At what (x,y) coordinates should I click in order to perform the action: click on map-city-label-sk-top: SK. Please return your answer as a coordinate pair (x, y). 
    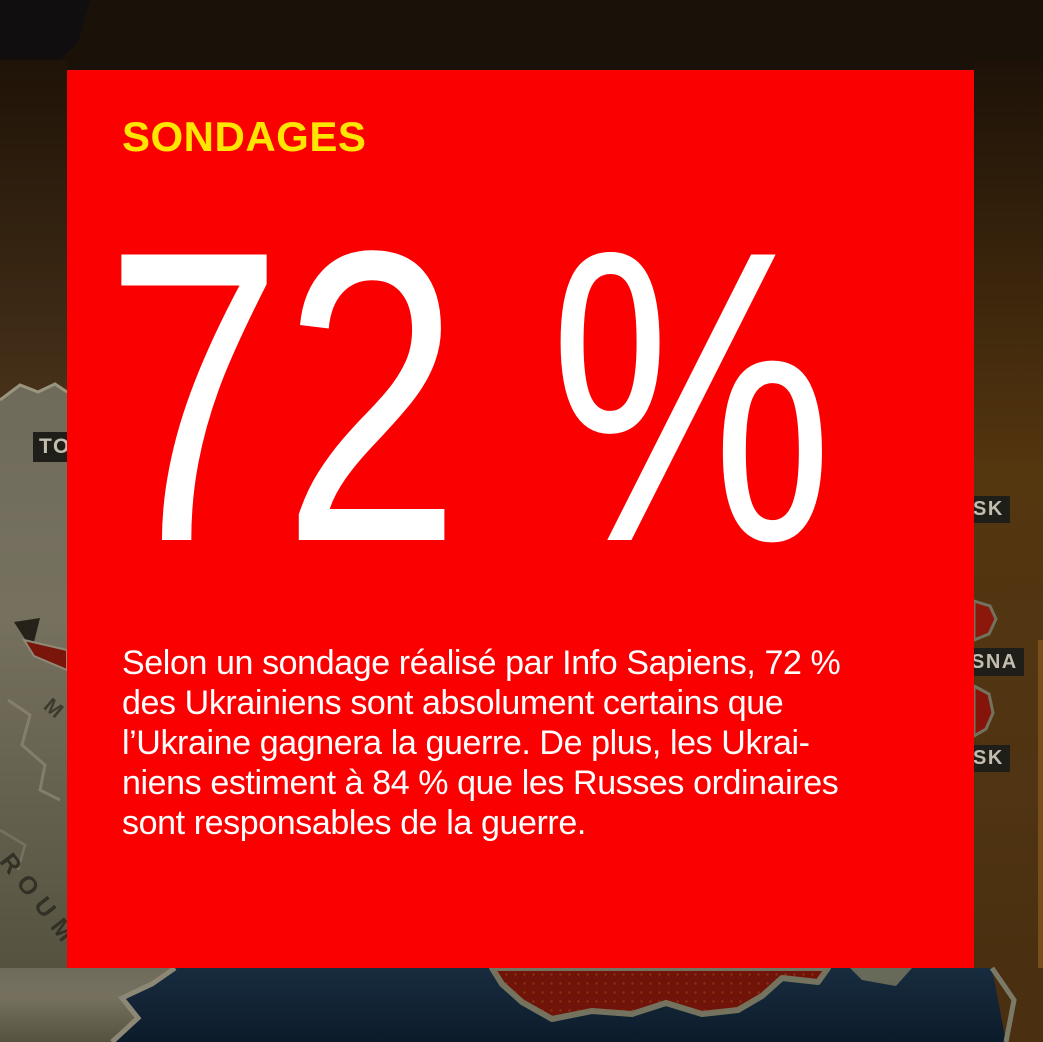
    Looking at the image, I should click on (988, 509).